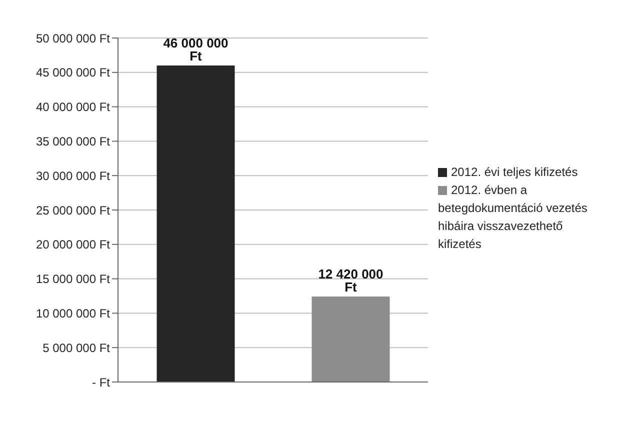  What do you see at coordinates (195, 50) in the screenshot?
I see `data-label: 46 000 000 Ft` at bounding box center [195, 50].